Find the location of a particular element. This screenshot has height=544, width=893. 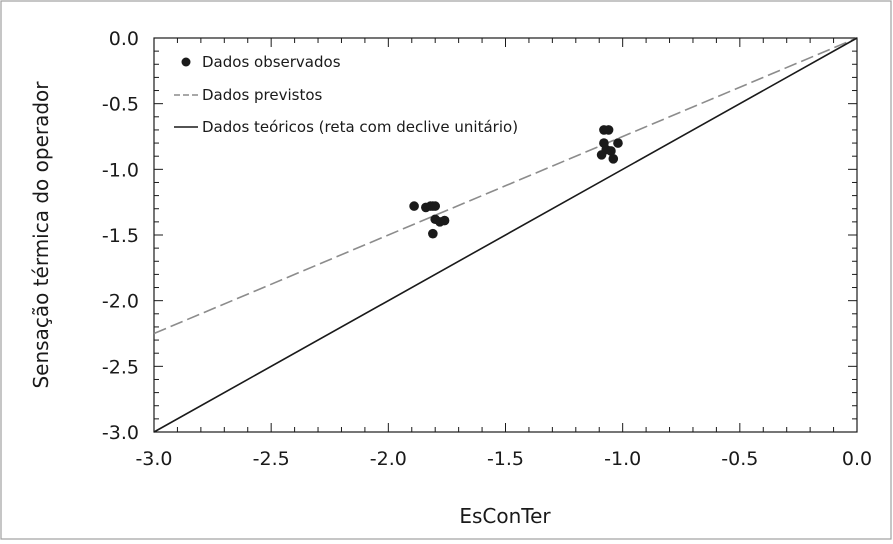

observed-points is located at coordinates (516, 182).